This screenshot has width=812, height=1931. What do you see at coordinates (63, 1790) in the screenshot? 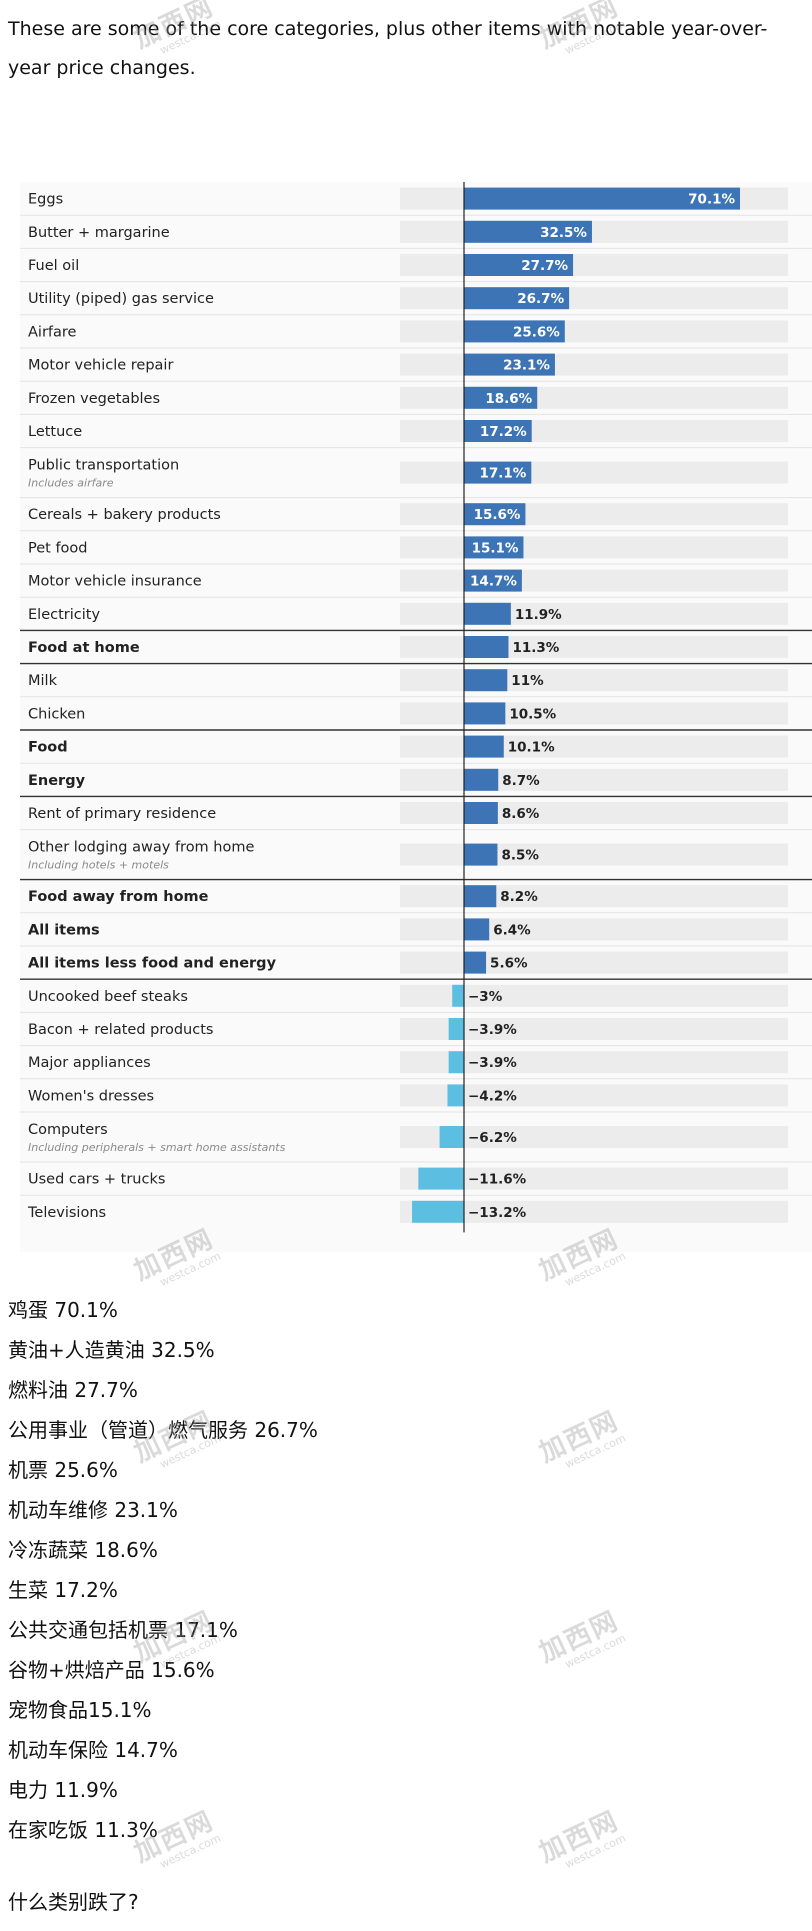
I see `translation-line: 电力 11.9%` at bounding box center [63, 1790].